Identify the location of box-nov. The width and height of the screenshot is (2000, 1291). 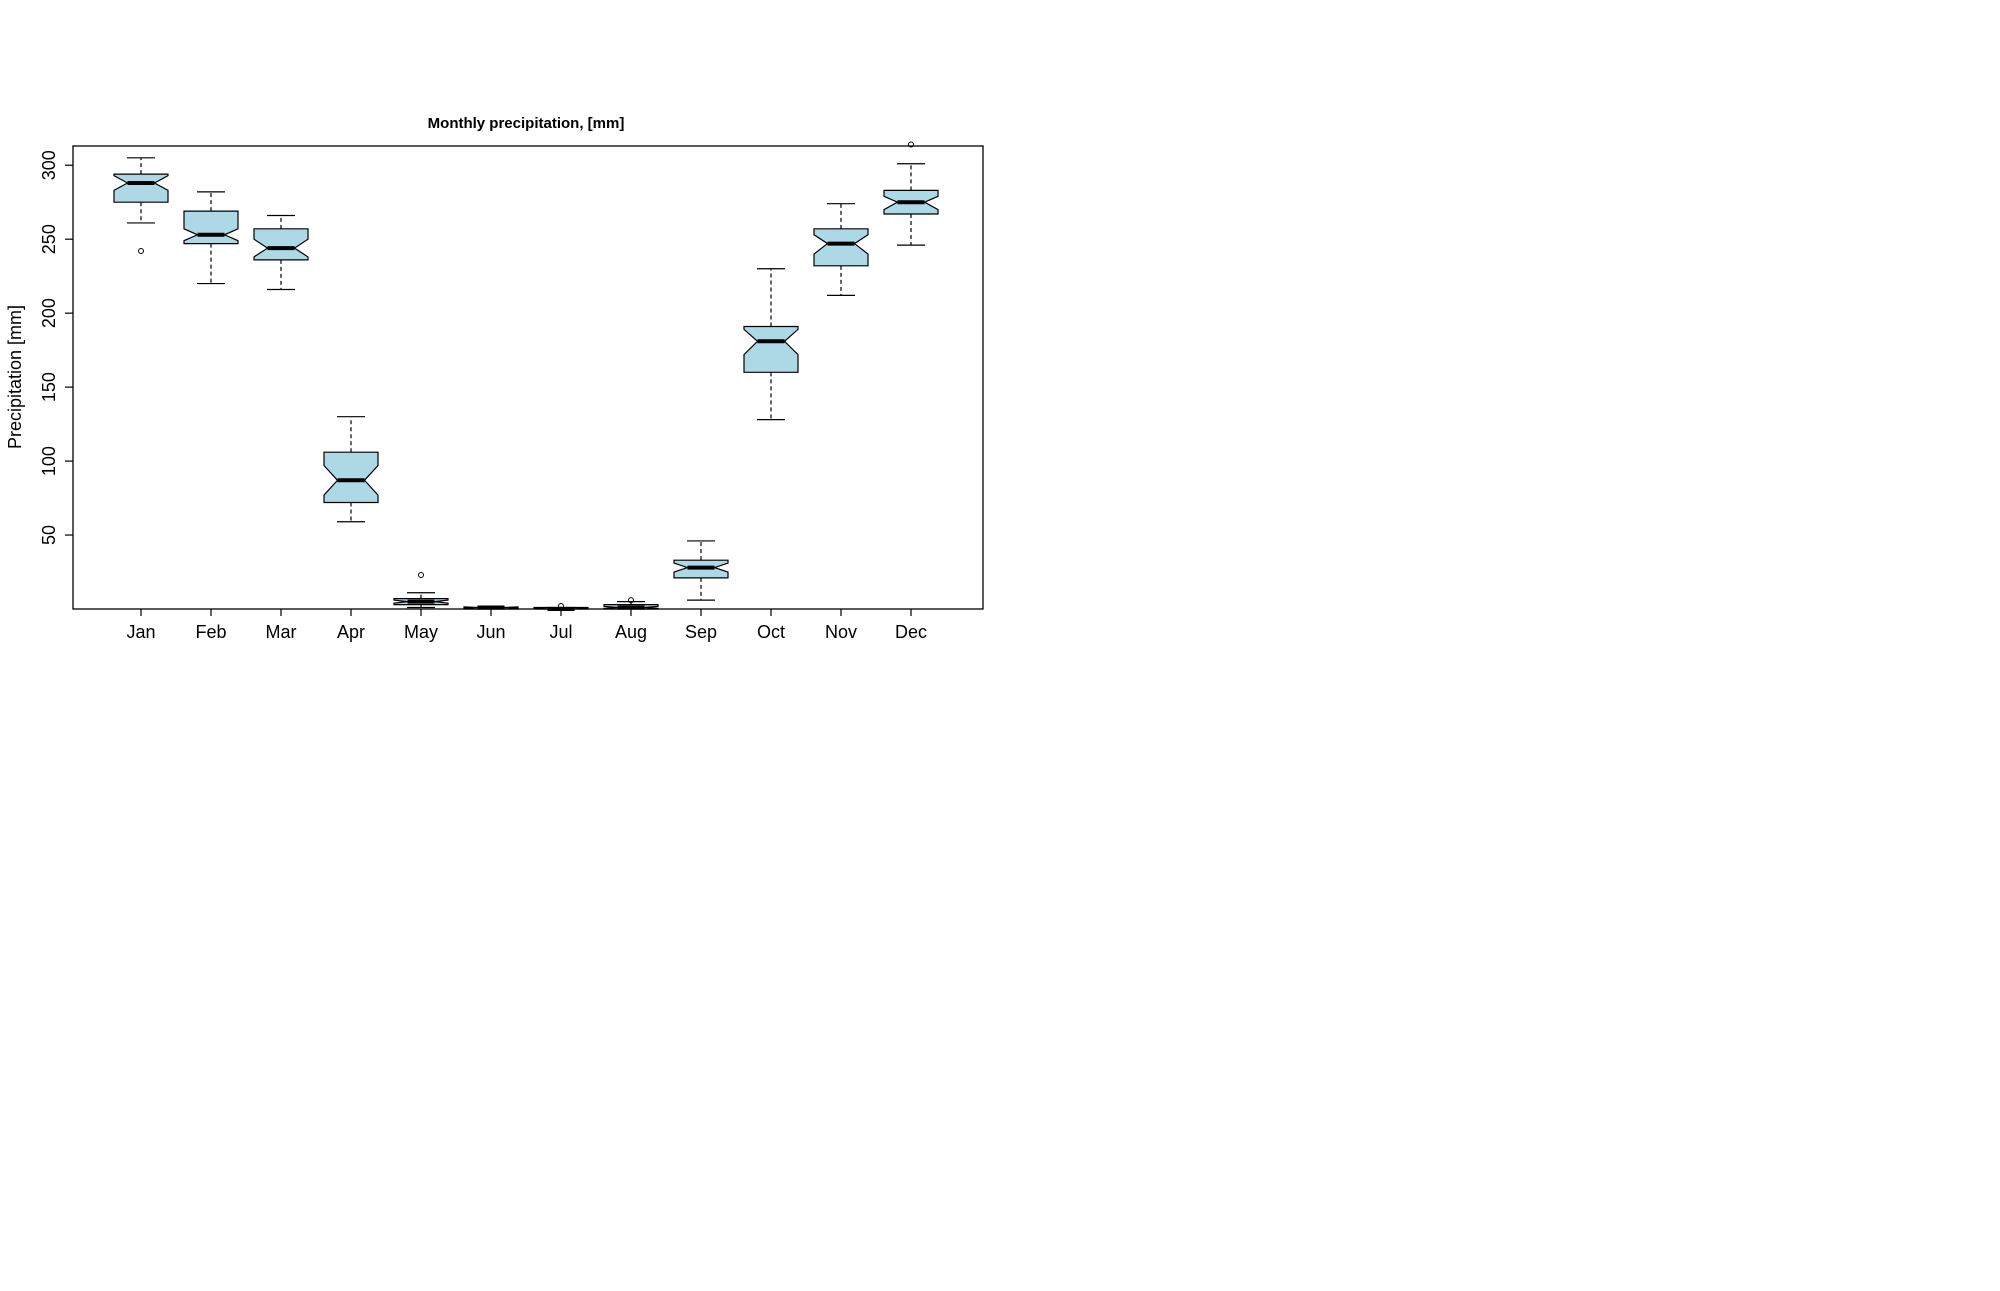
(841, 250).